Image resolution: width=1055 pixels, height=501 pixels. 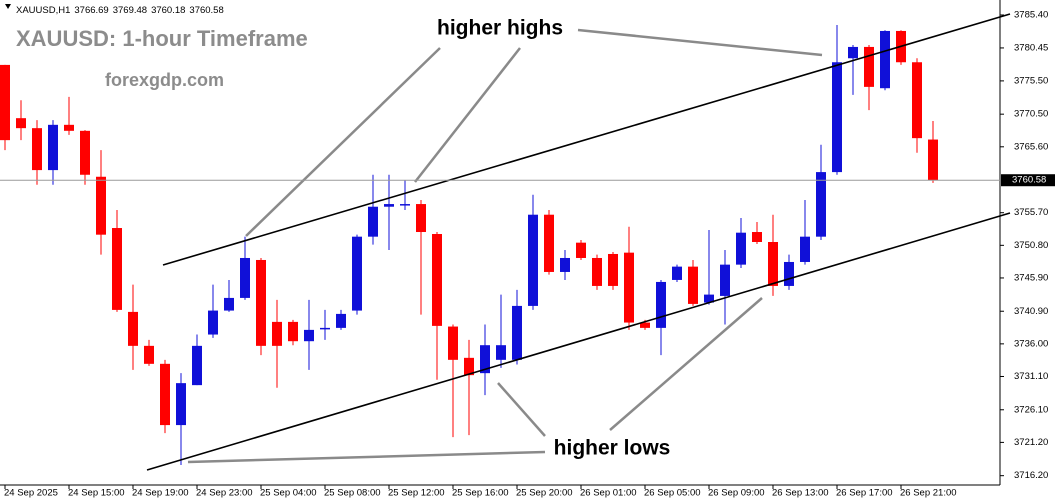 I want to click on y-tick-label: 3721.20, so click(x=1031, y=442).